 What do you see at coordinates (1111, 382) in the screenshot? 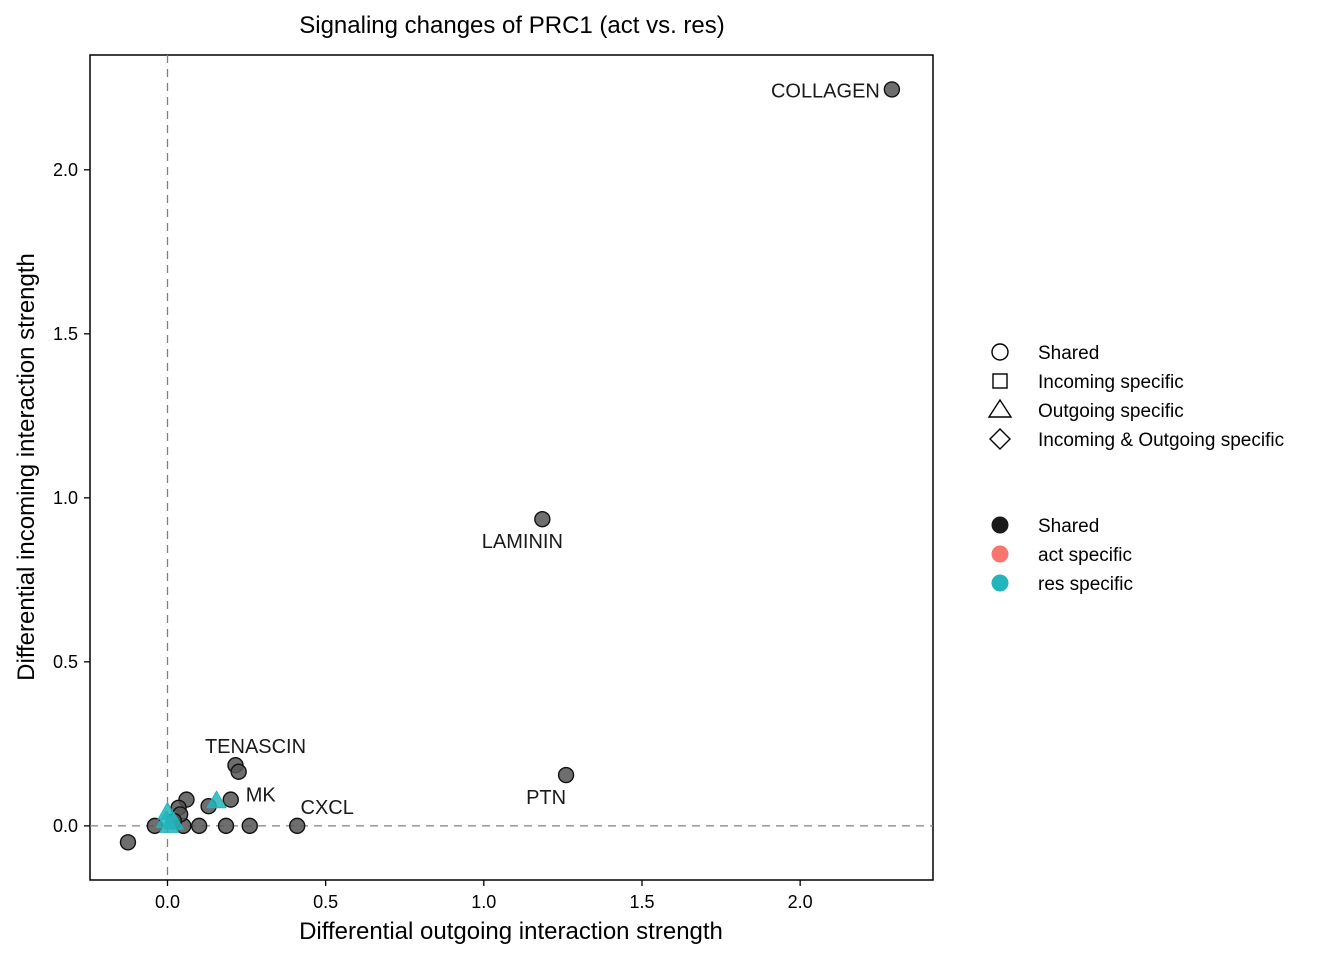
I see `legend-shape-label: Incoming specific` at bounding box center [1111, 382].